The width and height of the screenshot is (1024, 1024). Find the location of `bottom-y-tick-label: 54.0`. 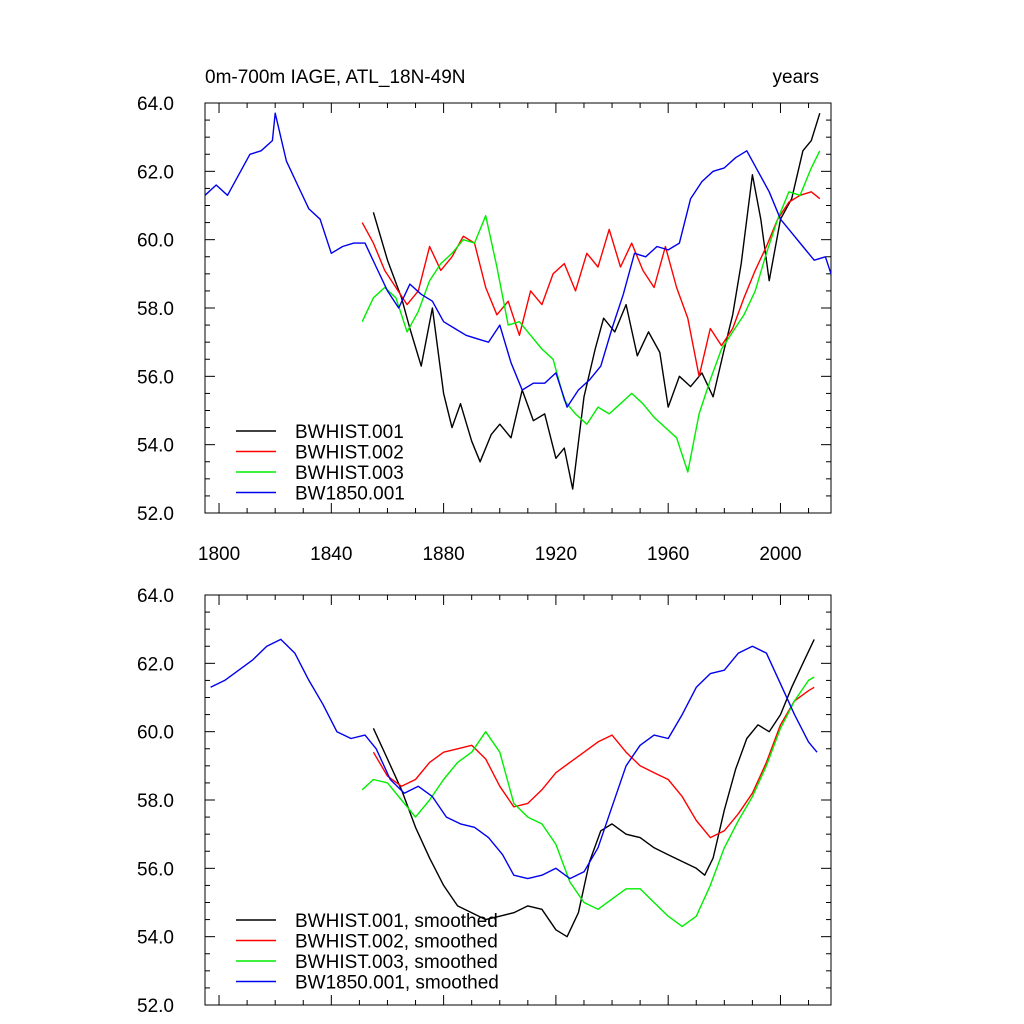

bottom-y-tick-label: 54.0 is located at coordinates (155, 938).